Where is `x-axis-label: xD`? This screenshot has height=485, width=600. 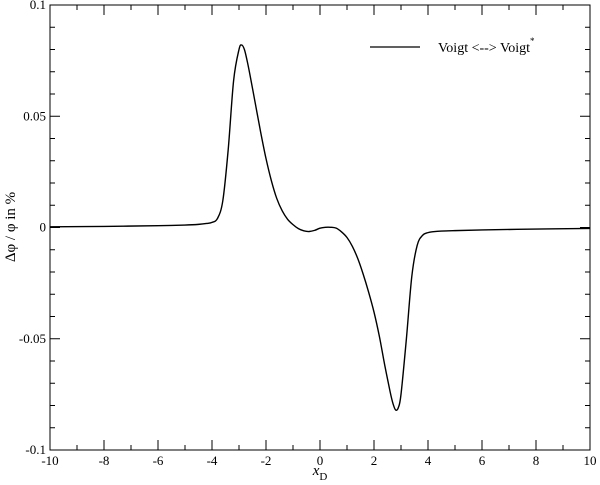 x-axis-label: xD is located at coordinates (320, 473).